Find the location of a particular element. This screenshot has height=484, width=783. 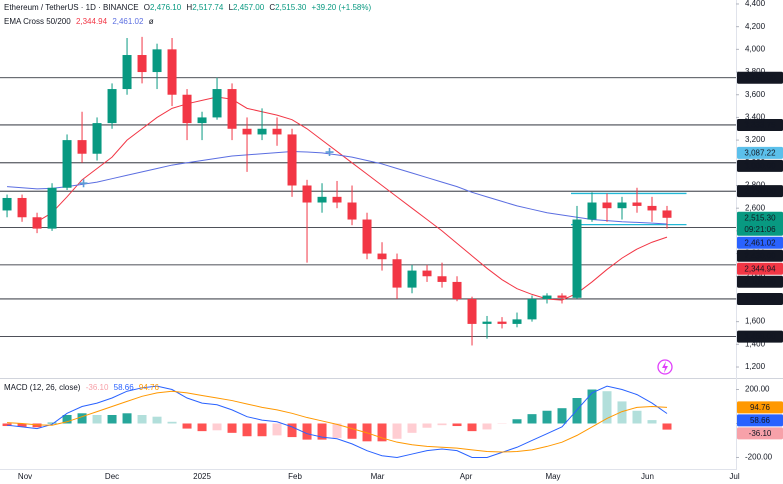

price-tag-label: 2,100.00 is located at coordinates (760, 281).